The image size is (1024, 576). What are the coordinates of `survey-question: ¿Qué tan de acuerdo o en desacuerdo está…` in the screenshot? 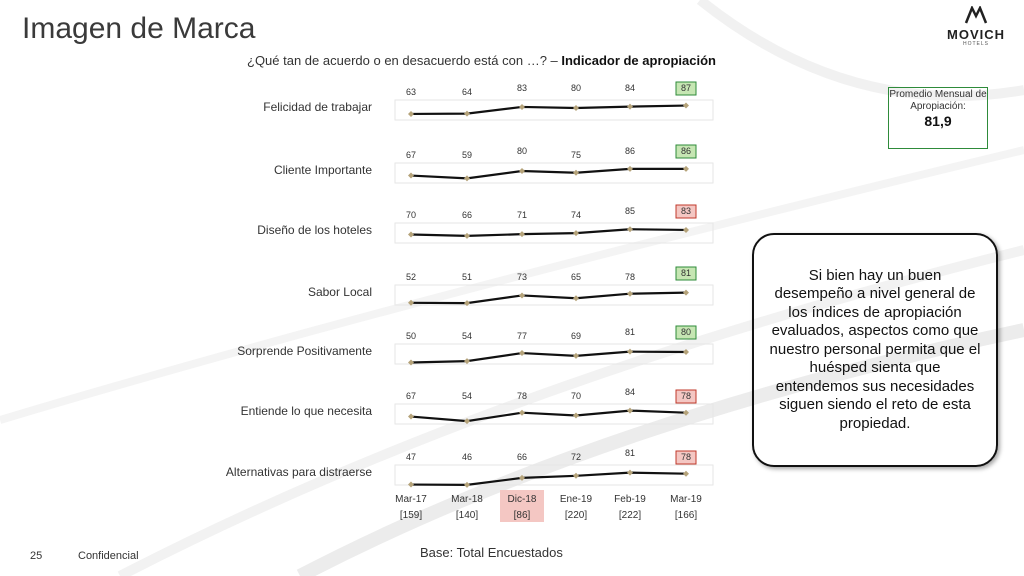 It's located at (481, 60).